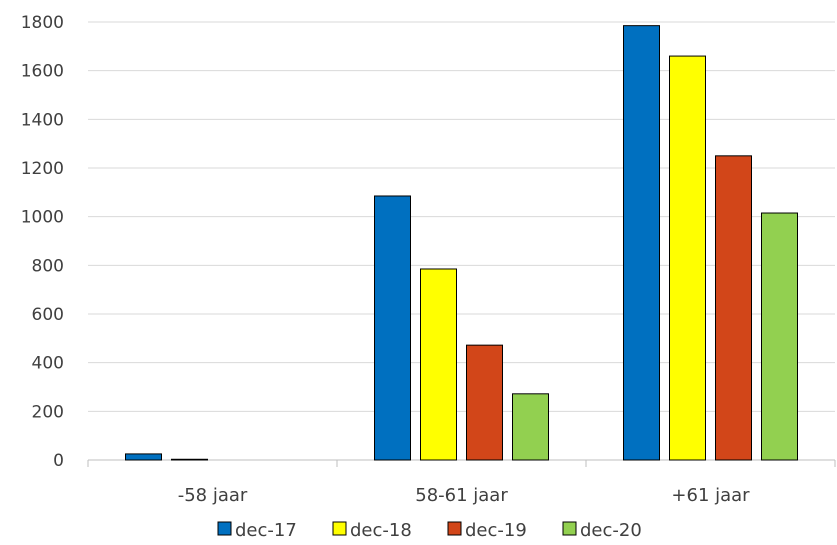 Image resolution: width=837 pixels, height=545 pixels. What do you see at coordinates (42, 23) in the screenshot?
I see `y-tick-label: 1800` at bounding box center [42, 23].